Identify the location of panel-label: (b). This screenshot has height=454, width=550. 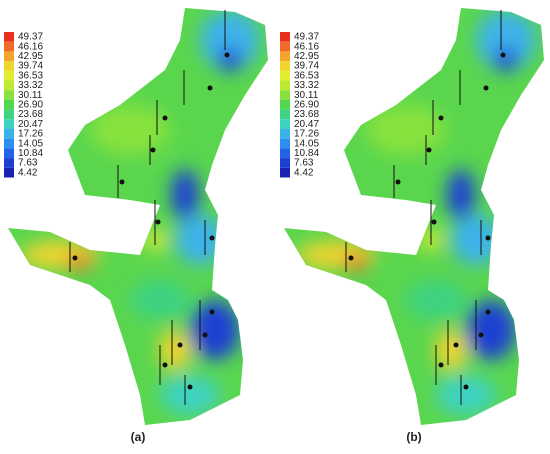
(413, 437).